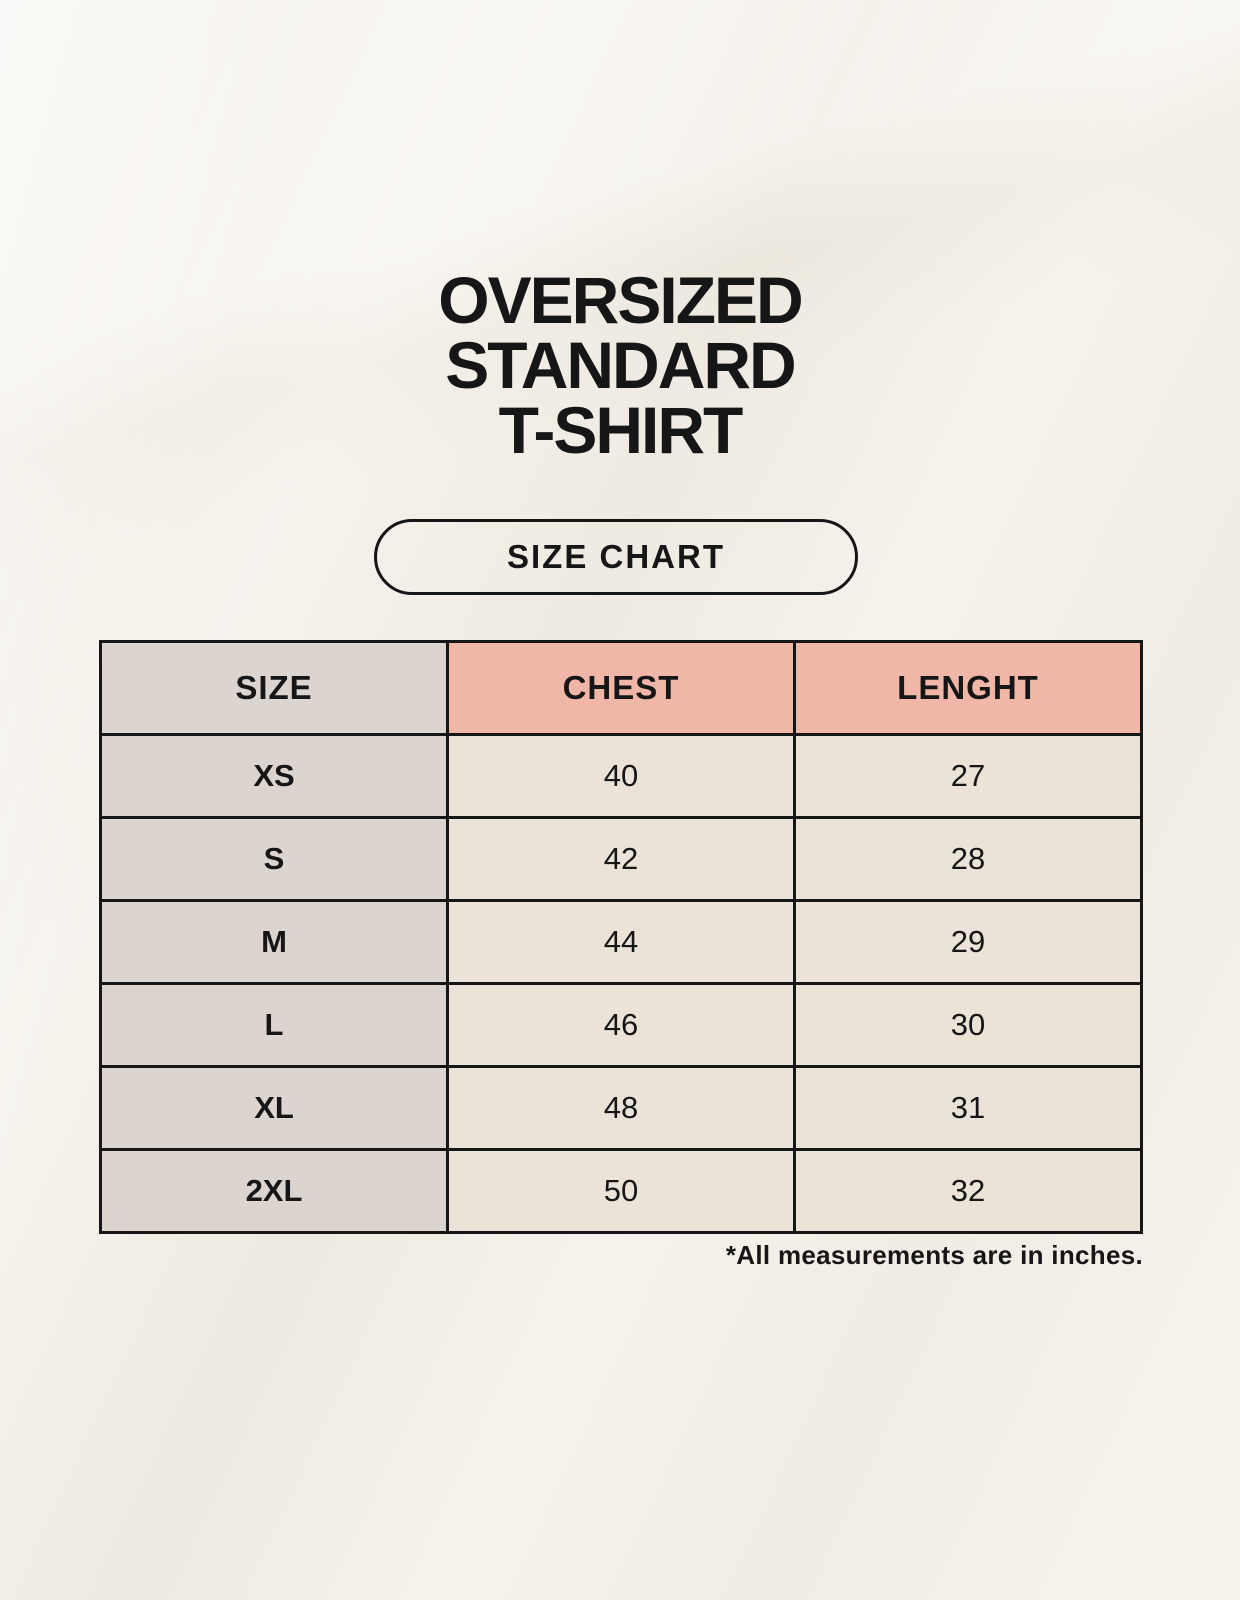  Describe the element at coordinates (968, 1108) in the screenshot. I see `length-cell: 31` at that location.